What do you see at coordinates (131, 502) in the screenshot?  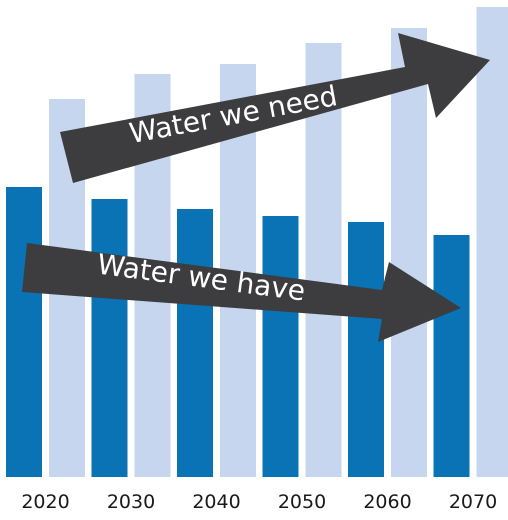 I see `x-tick-label-2030: 2030` at bounding box center [131, 502].